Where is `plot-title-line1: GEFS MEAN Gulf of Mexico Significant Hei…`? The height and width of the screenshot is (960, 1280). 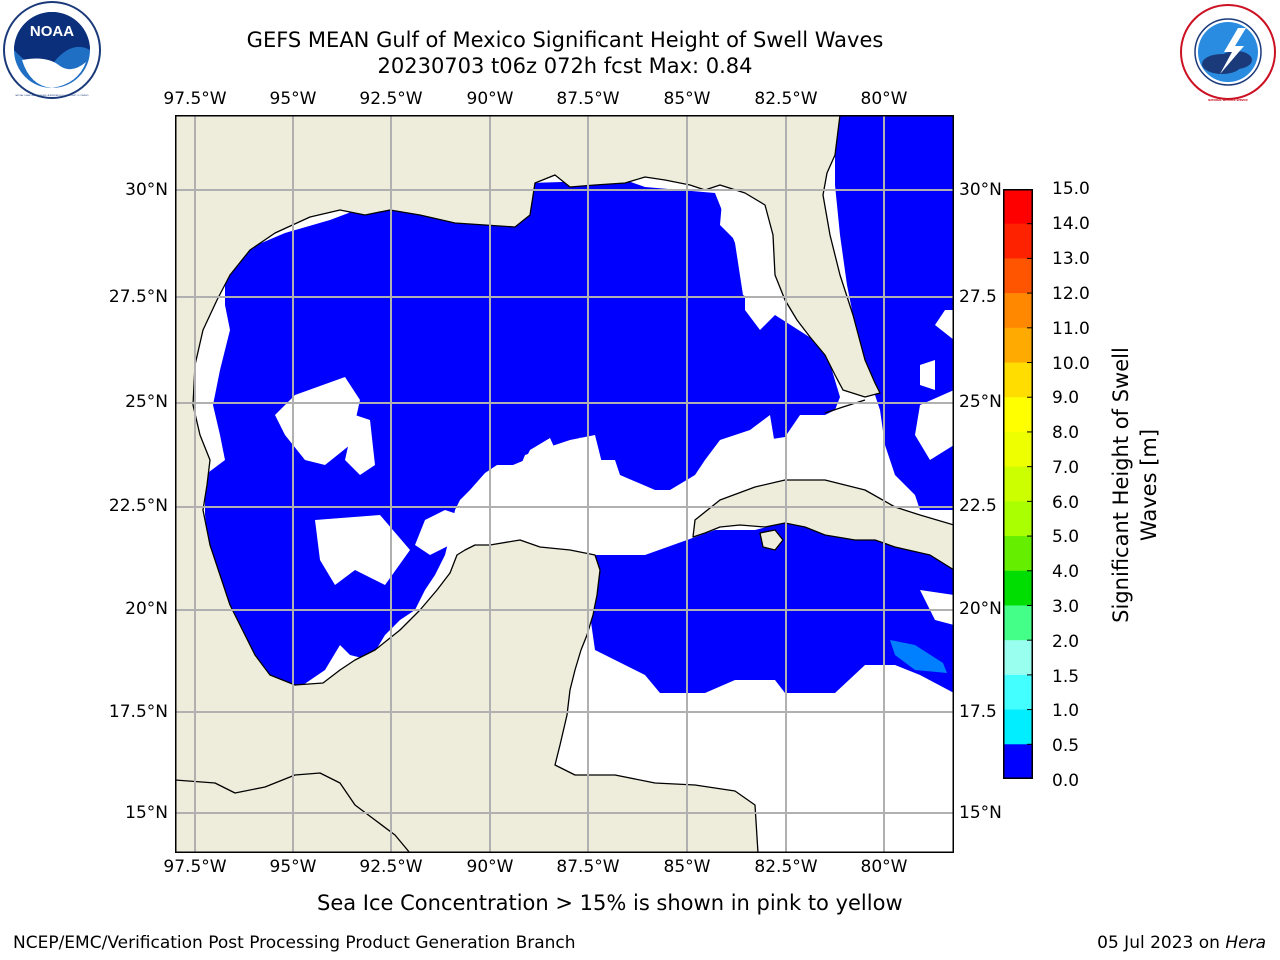 plot-title-line1: GEFS MEAN Gulf of Mexico Significant Hei… is located at coordinates (565, 40).